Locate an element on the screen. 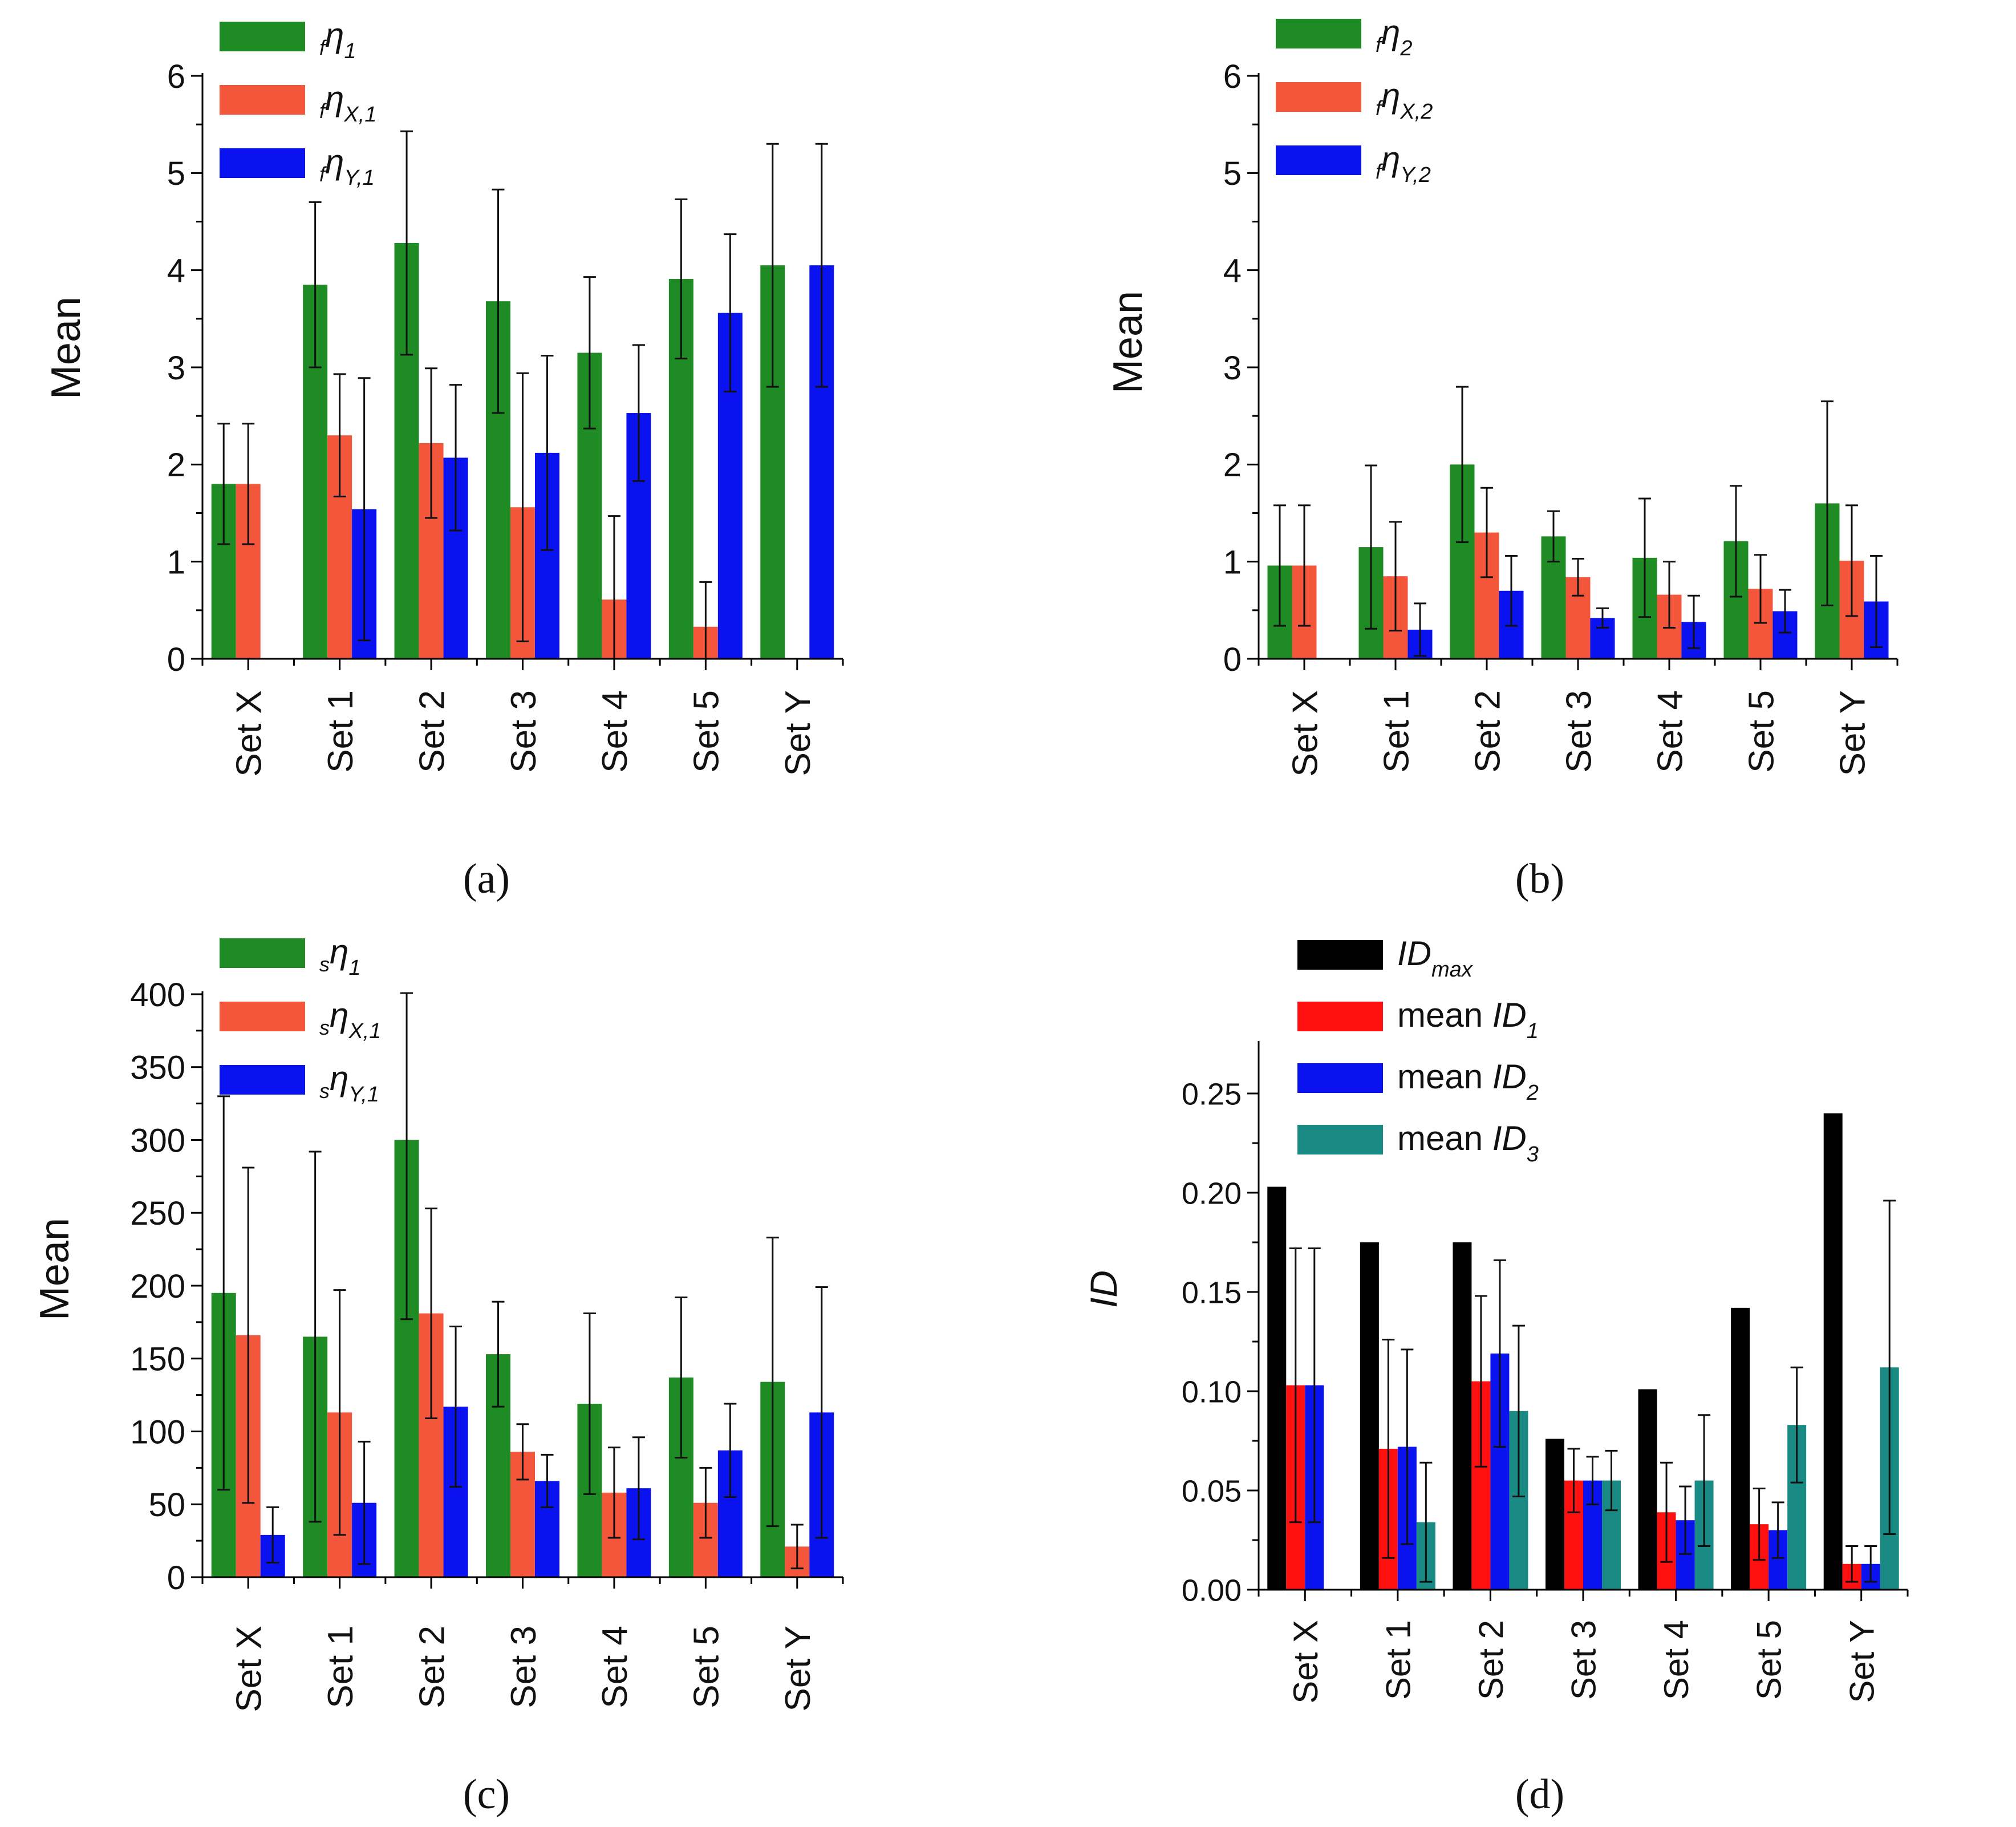  legend-entry: fη2 is located at coordinates (1394, 36).